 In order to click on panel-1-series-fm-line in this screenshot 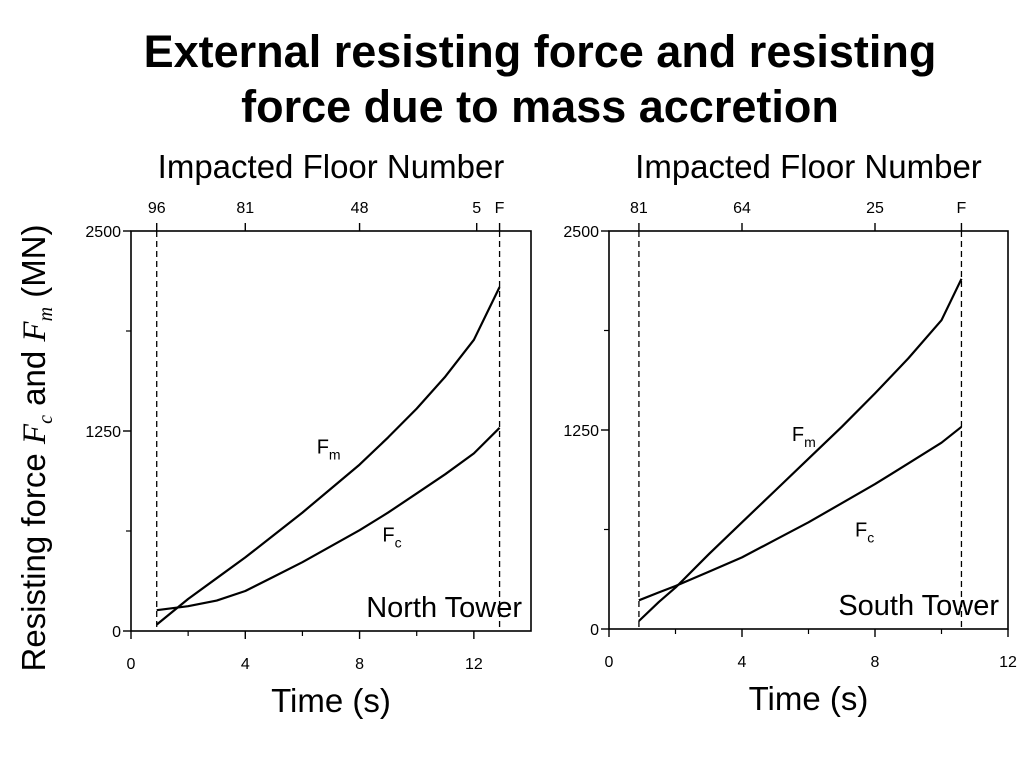, I will do `click(328, 456)`.